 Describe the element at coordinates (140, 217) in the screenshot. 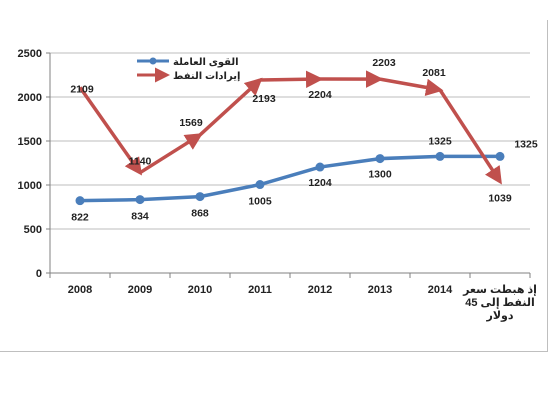

I see `labor-force-data-label: 834` at that location.